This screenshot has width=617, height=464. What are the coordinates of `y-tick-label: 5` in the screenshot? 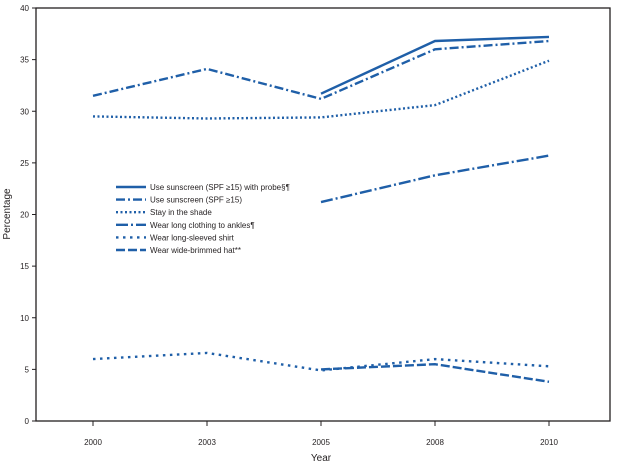 It's located at (27, 369).